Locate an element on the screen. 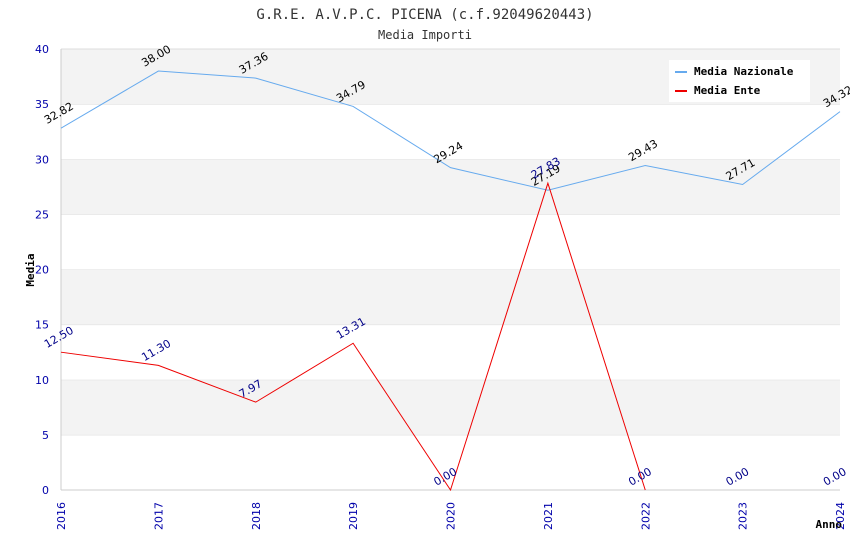  x-tick-label: 2019 is located at coordinates (353, 516).